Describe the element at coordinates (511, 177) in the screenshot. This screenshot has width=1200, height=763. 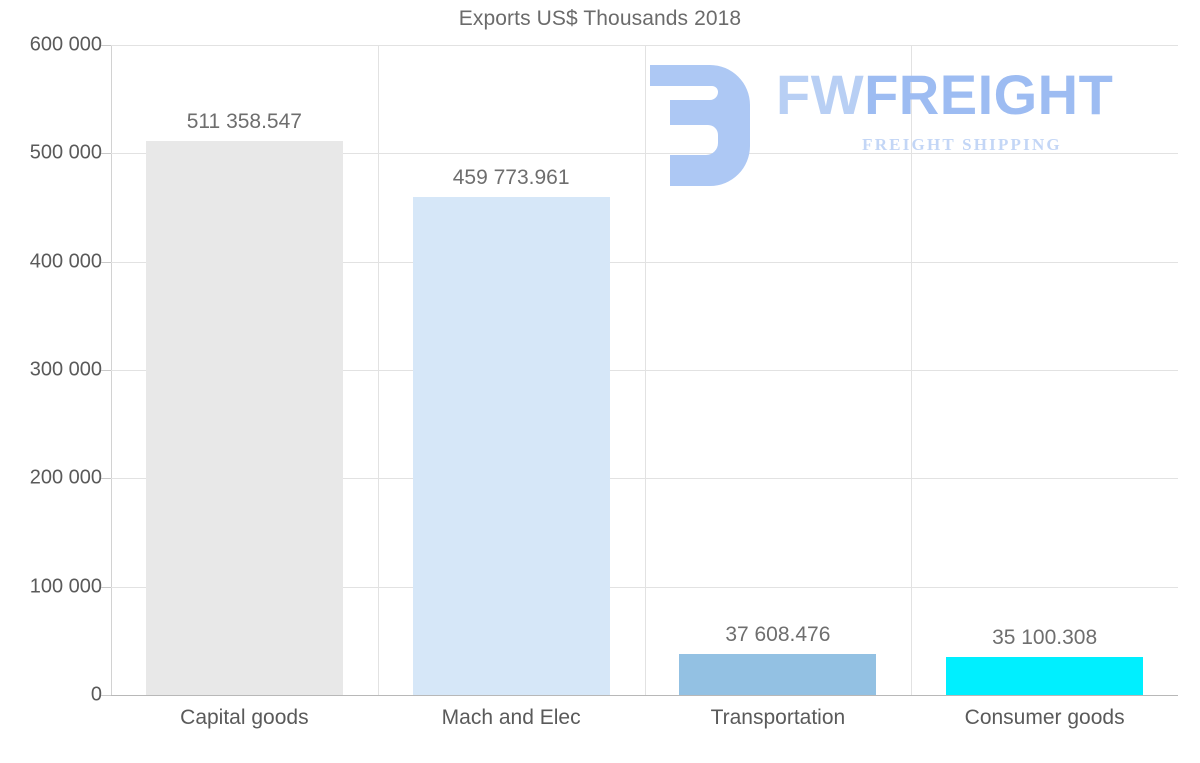
I see `bar-value-label: 459 773.961` at that location.